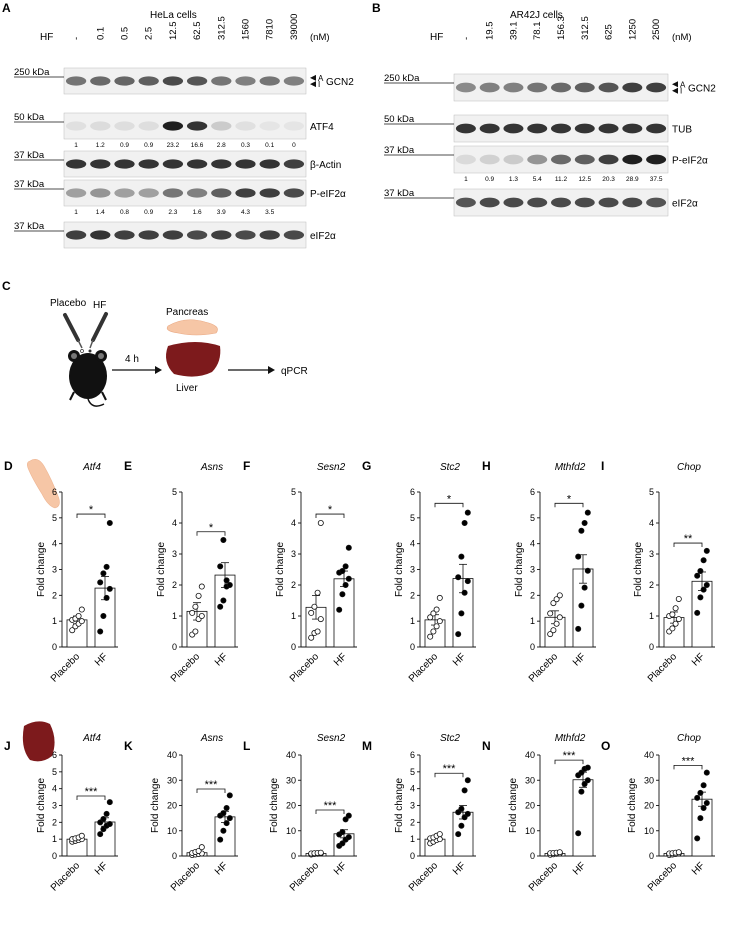 The height and width of the screenshot is (929, 738). Describe the element at coordinates (561, 28) in the screenshot. I see `concentration-label: 156.3` at that location.